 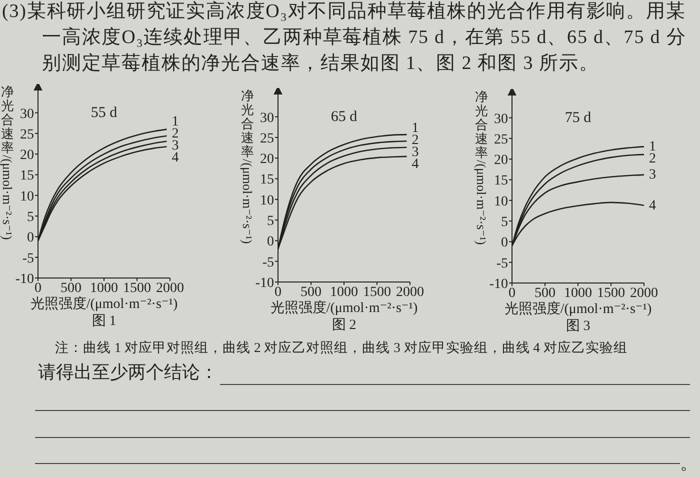 I want to click on series-label: 3, so click(x=652, y=175).